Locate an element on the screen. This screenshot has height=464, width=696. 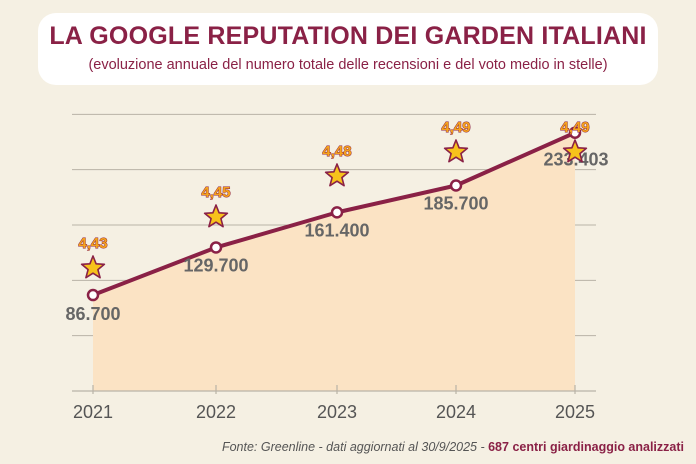
value-label: 161.400 is located at coordinates (336, 230).